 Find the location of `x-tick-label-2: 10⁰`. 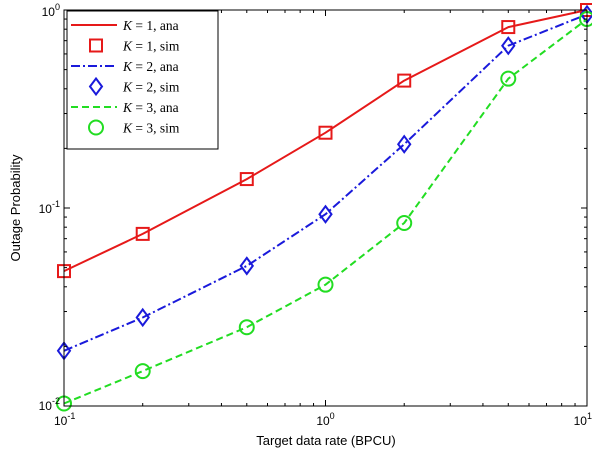

x-tick-label-2: 10⁰ is located at coordinates (325, 419).